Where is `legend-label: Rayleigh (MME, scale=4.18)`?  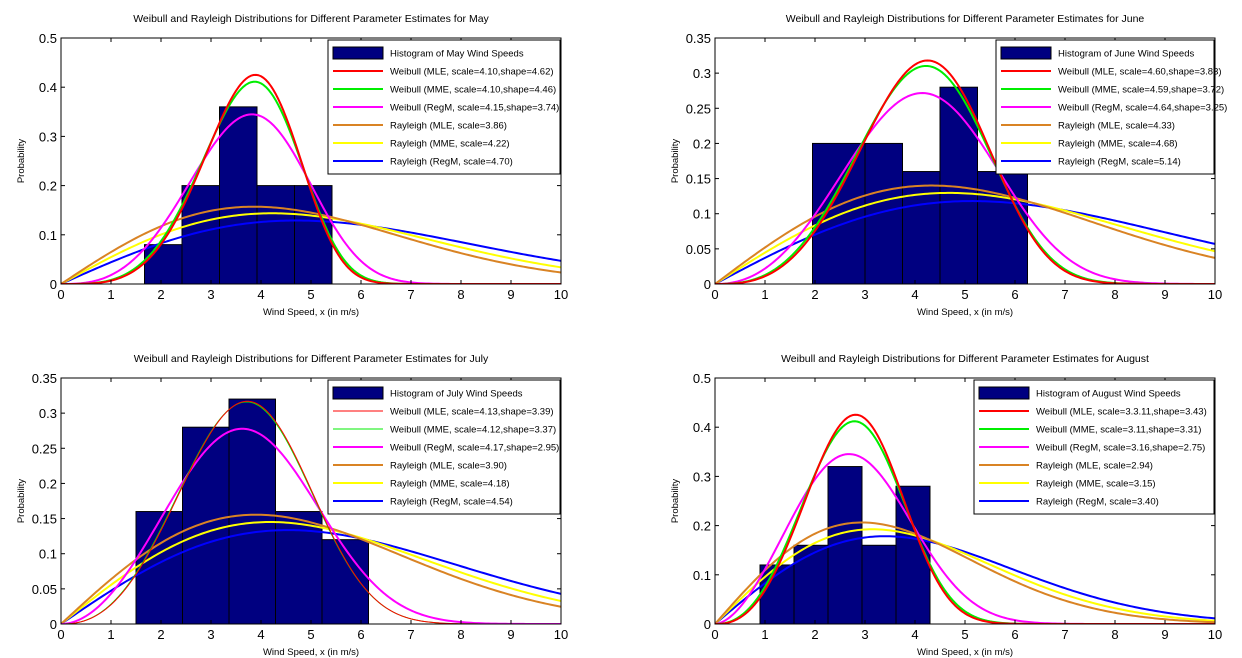 legend-label: Rayleigh (MME, scale=4.18) is located at coordinates (450, 484).